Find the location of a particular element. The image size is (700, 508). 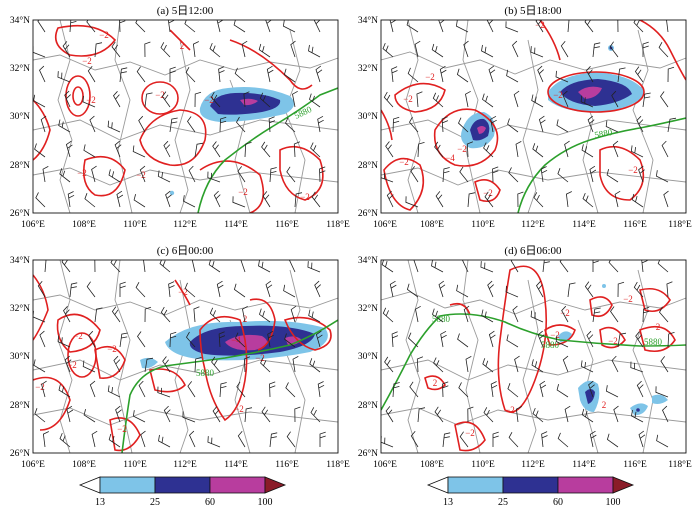

panel-d-contours is located at coordinates (550, 358).